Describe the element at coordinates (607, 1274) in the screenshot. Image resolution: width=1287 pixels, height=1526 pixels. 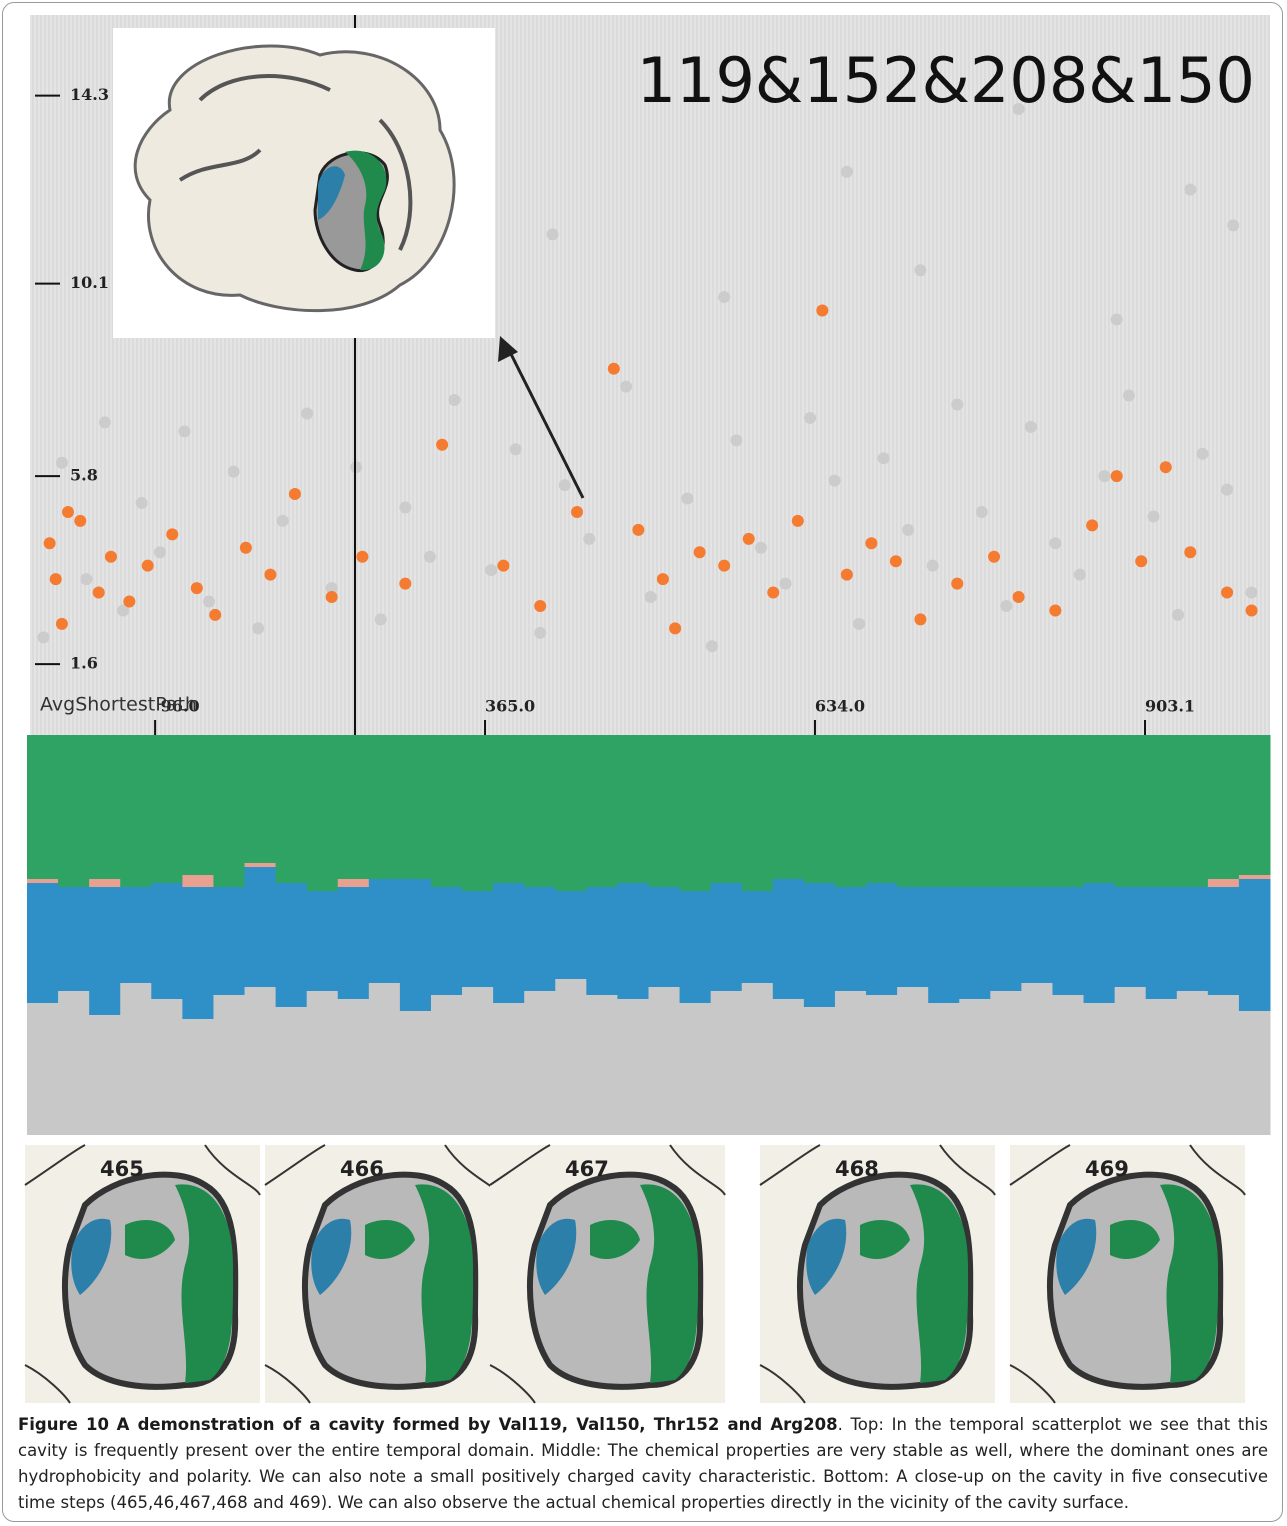
I see `frame: 467` at that location.